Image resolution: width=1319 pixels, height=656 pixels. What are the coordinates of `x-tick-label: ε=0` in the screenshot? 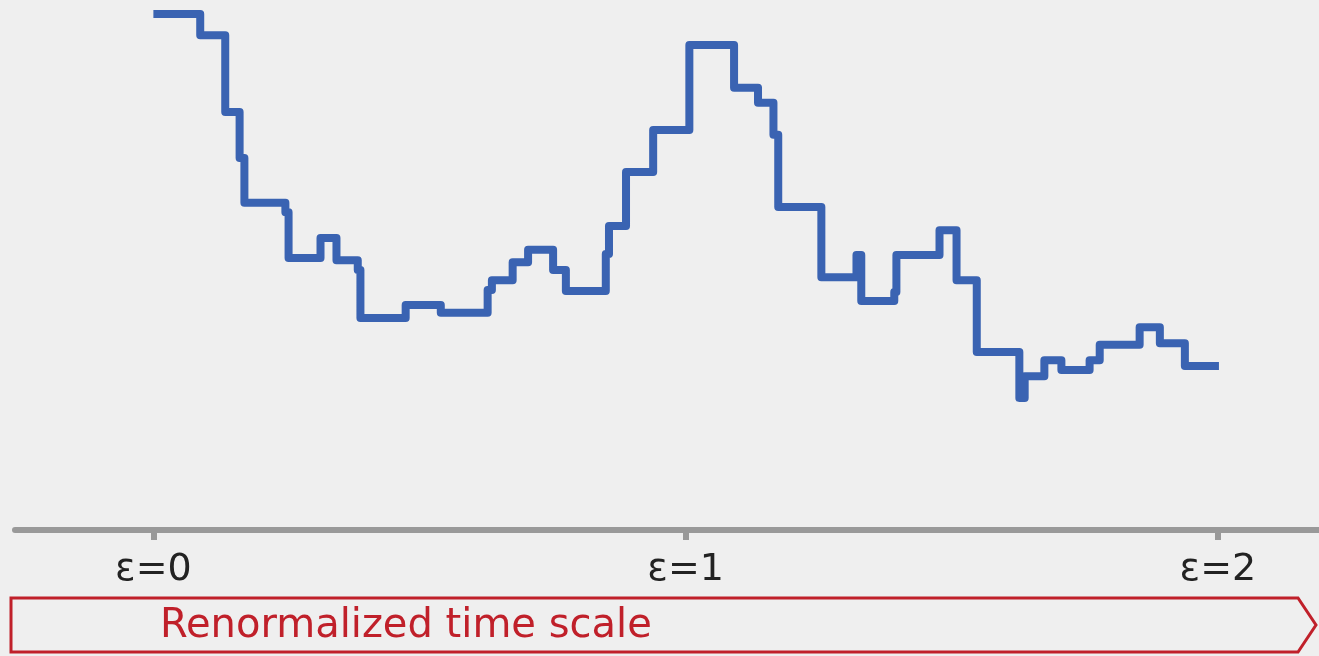 It's located at (153, 567).